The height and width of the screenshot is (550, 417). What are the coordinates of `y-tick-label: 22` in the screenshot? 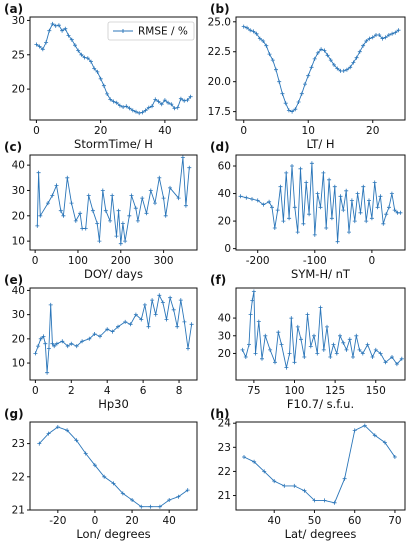 It's located at (18, 477).